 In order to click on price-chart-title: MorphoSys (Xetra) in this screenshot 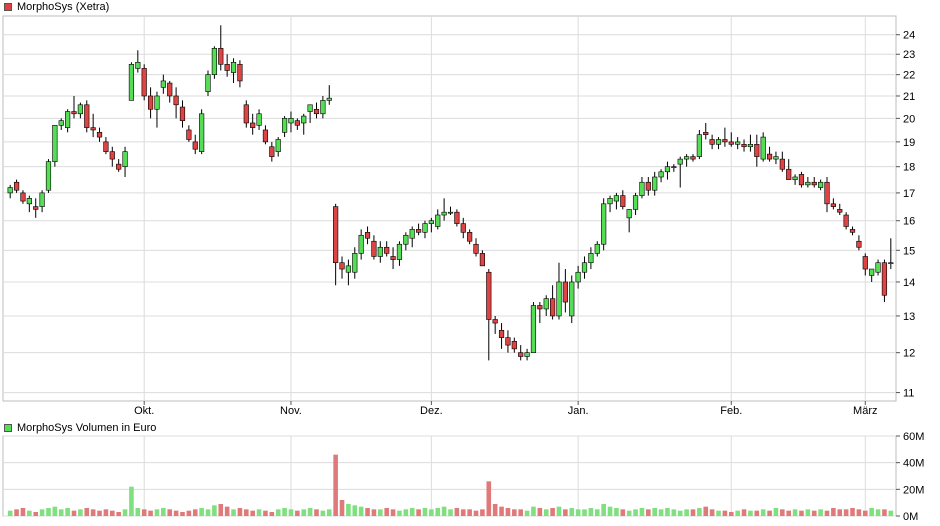, I will do `click(63, 7)`.